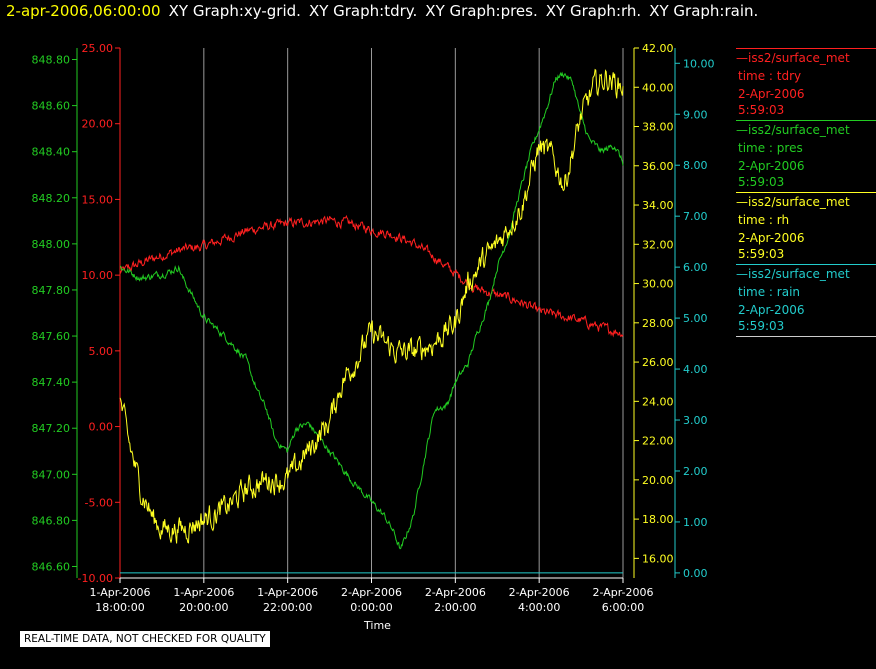  I want to click on rh-tick-label: 38.00, so click(658, 127).